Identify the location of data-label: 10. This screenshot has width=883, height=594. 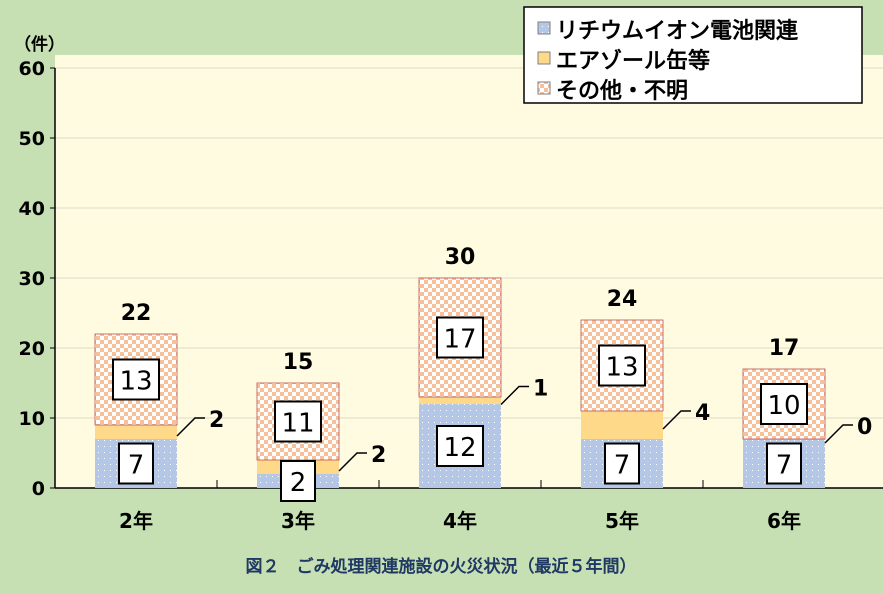
(783, 406).